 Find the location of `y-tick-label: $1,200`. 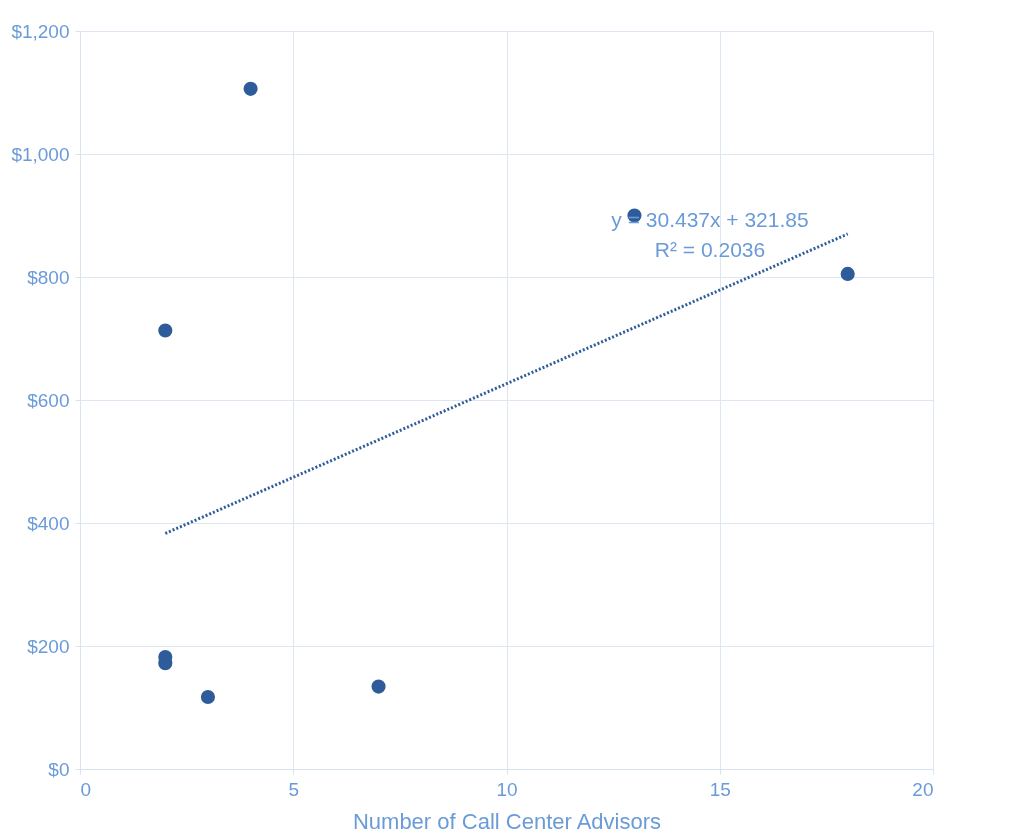

y-tick-label: $1,200 is located at coordinates (40, 31).